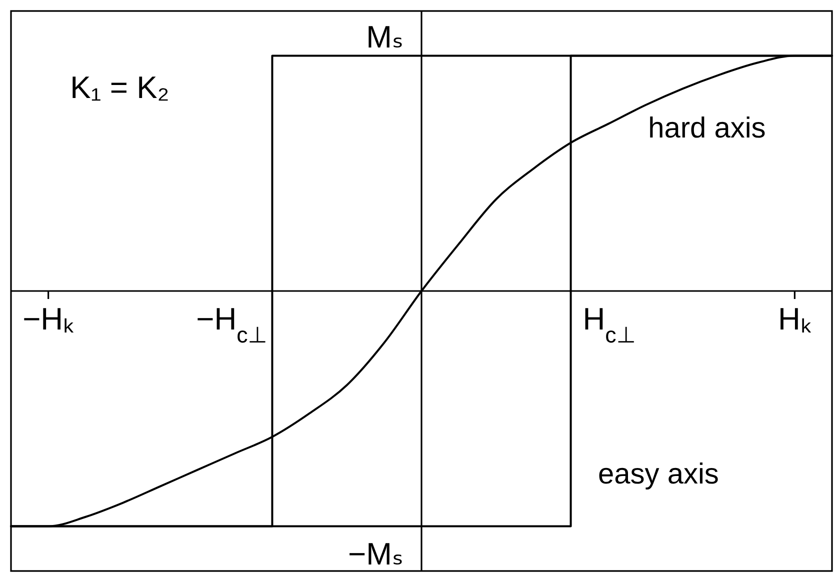 The image size is (835, 577). Describe the element at coordinates (120, 87) in the screenshot. I see `annotation: K₁ = K₂` at that location.